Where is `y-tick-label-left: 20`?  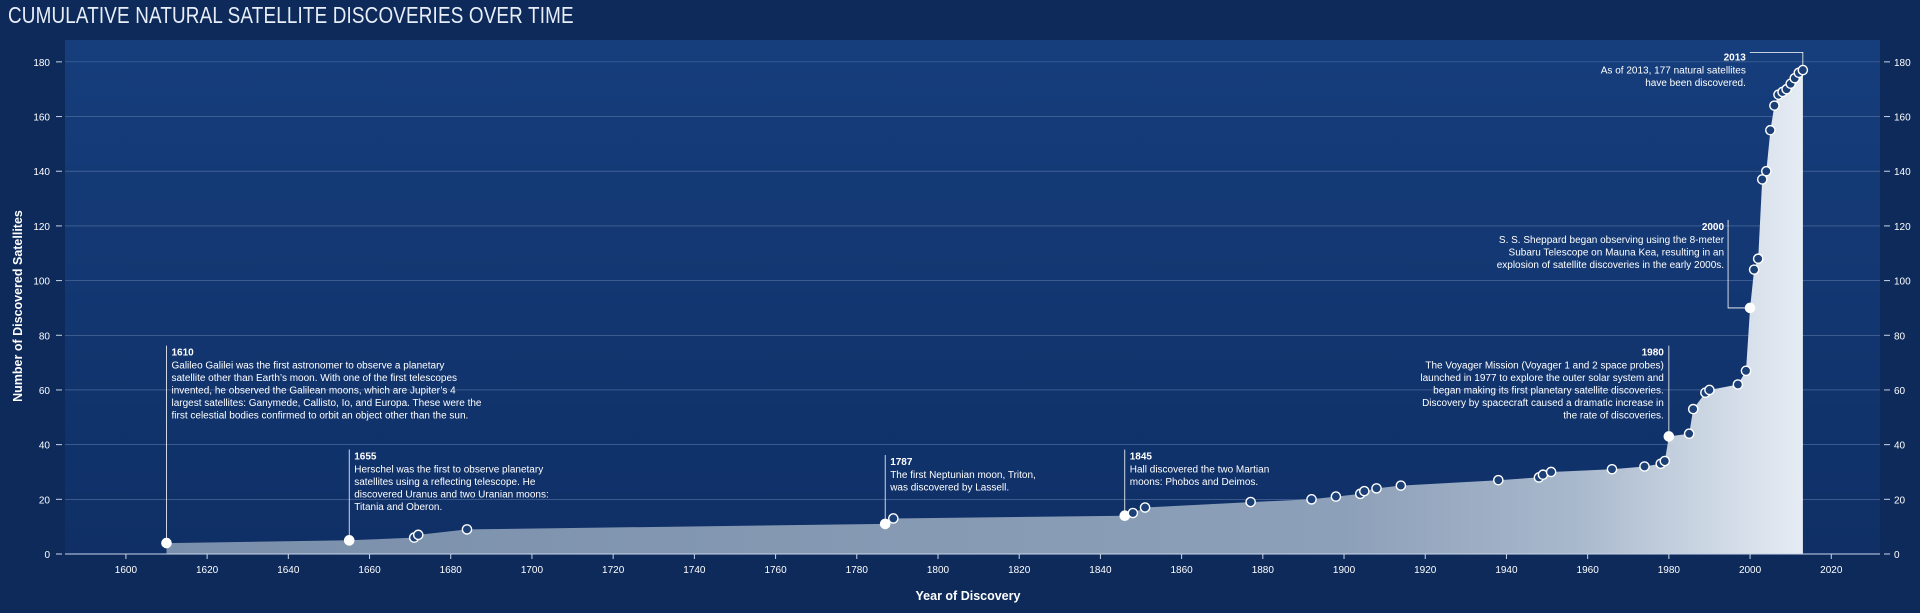 y-tick-label-left: 20 is located at coordinates (45, 500).